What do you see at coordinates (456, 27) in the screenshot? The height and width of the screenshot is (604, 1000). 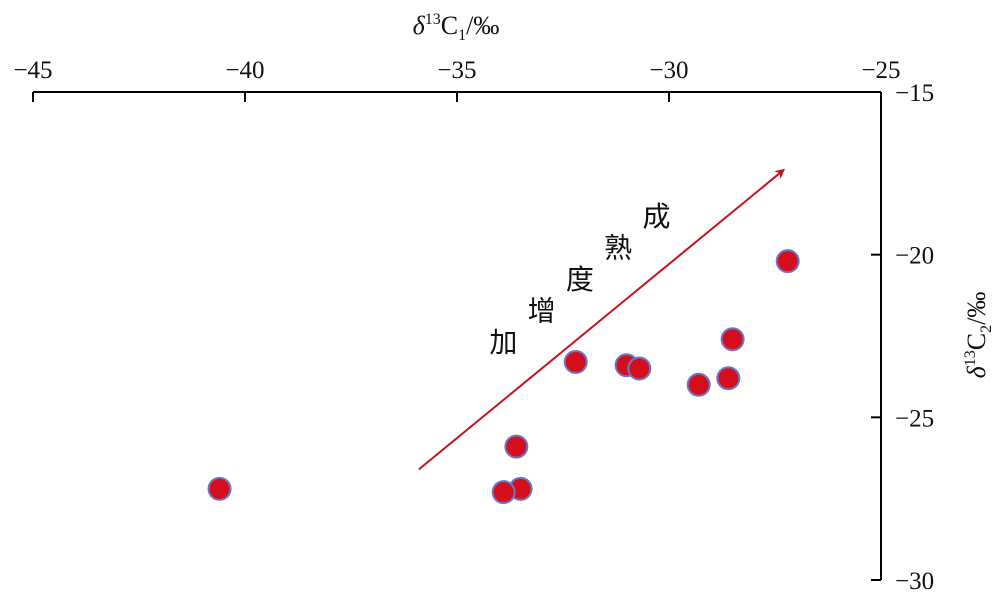 I see `x-axis-title: δ13C1/‰` at bounding box center [456, 27].